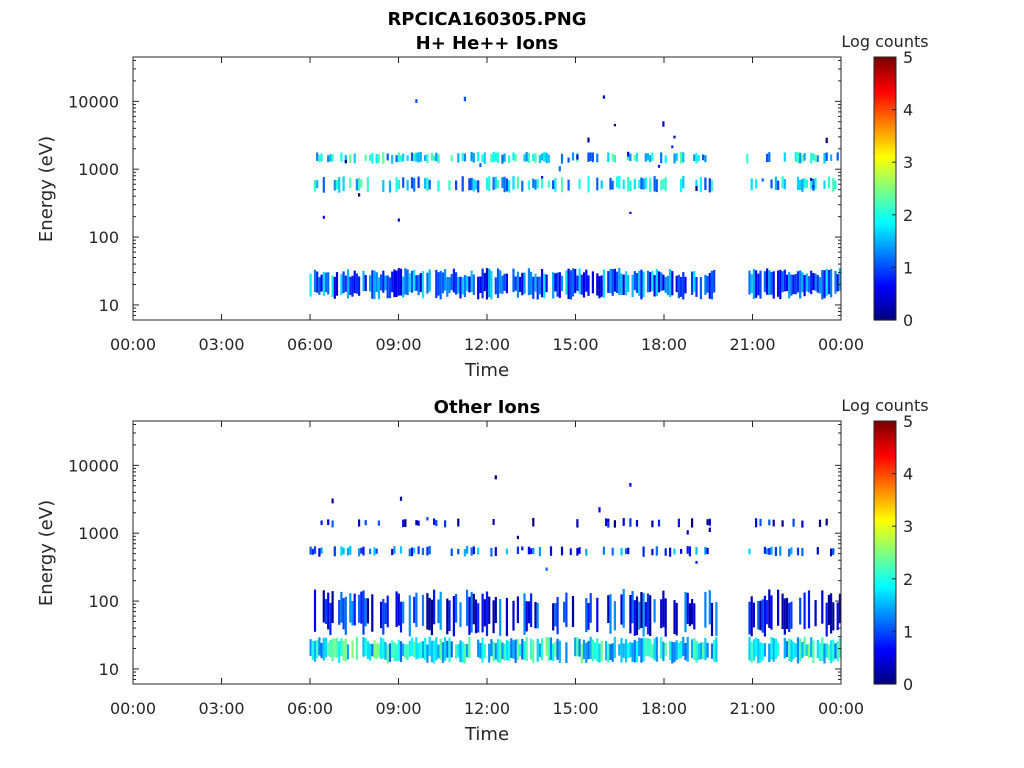  I want to click on colorbar-tick-label: 0, so click(908, 684).